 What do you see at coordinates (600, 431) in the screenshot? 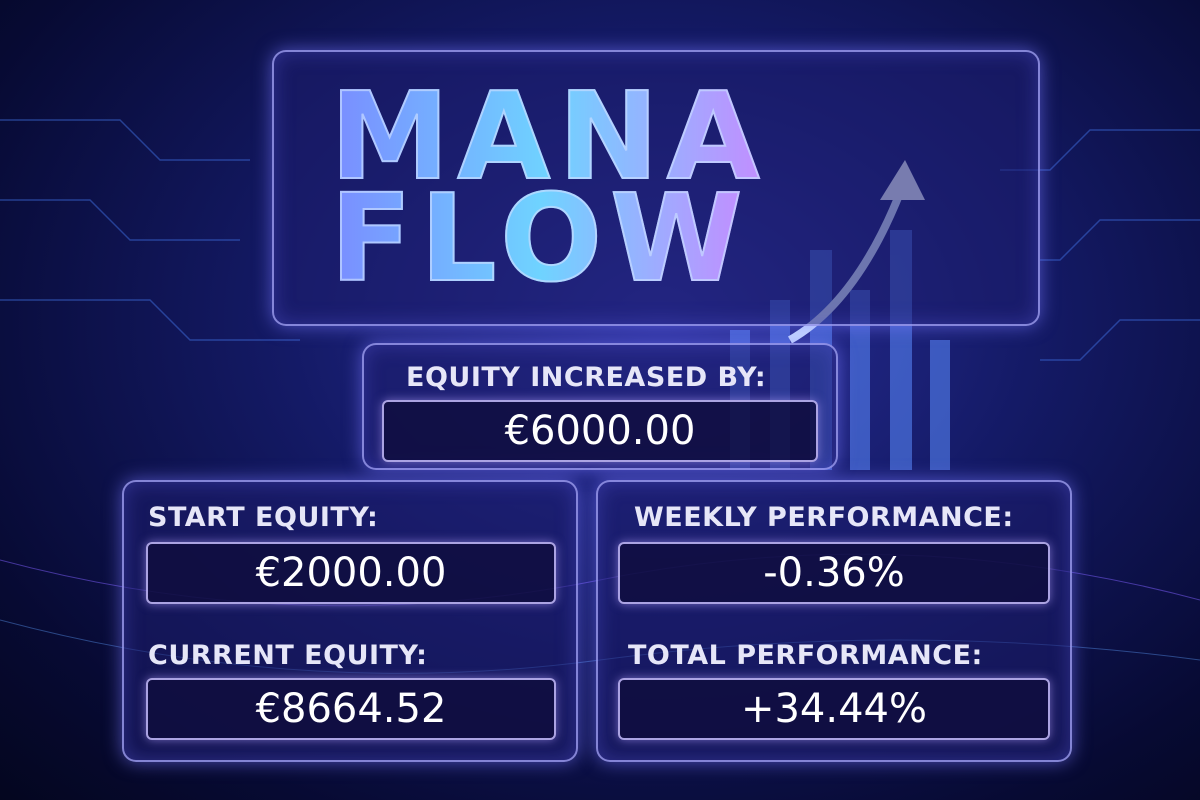
I see `headline-value: €6000.00` at bounding box center [600, 431].